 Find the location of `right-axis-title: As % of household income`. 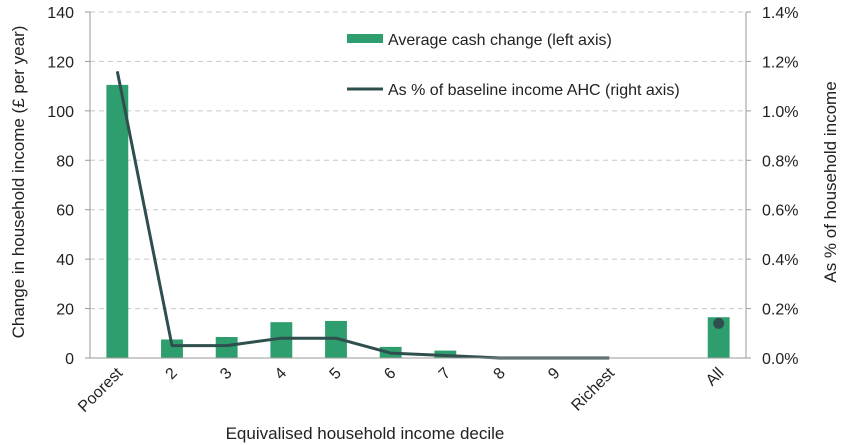

right-axis-title: As % of household income is located at coordinates (830, 181).